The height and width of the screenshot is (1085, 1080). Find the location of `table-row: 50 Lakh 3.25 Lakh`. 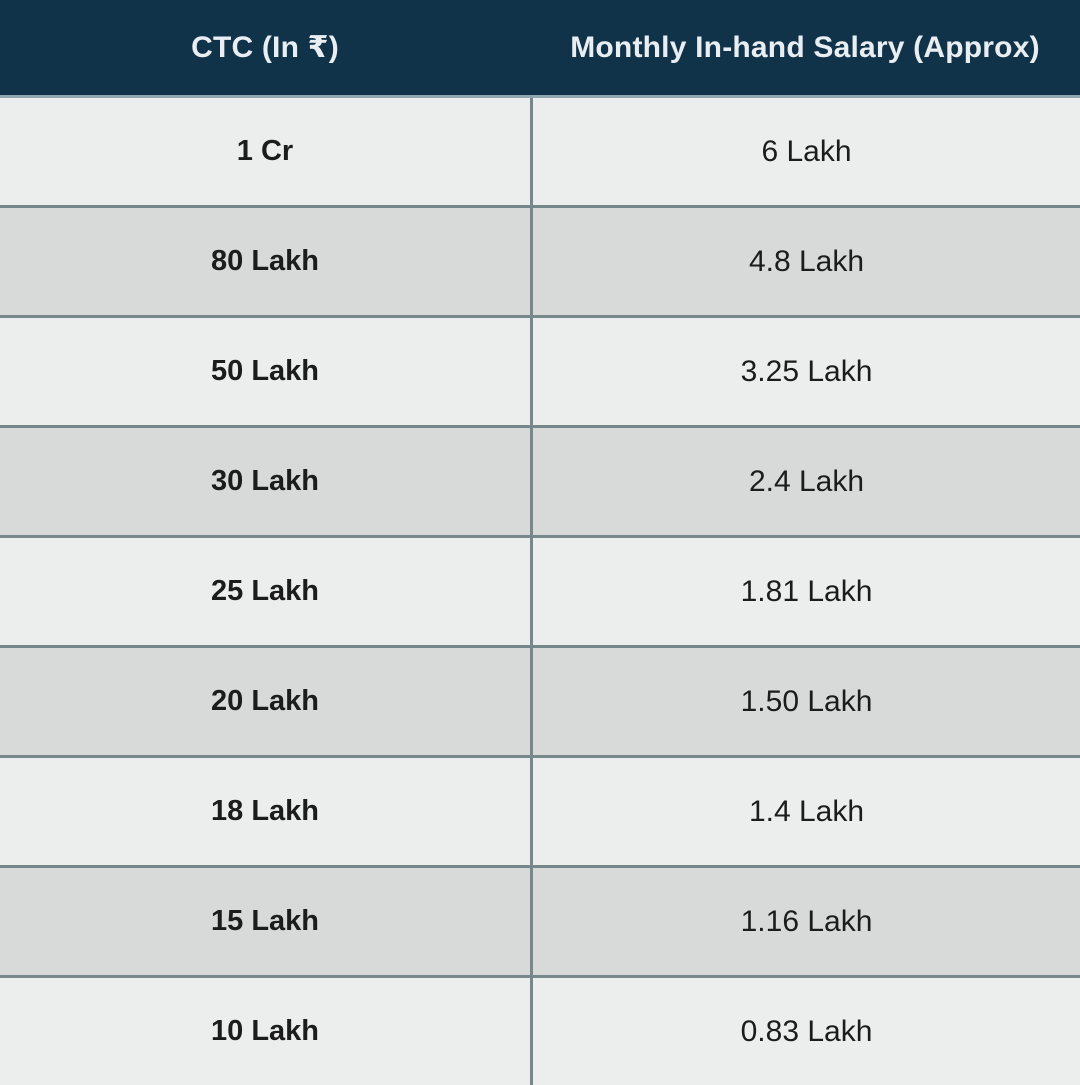

table-row: 50 Lakh 3.25 Lakh is located at coordinates (540, 370).